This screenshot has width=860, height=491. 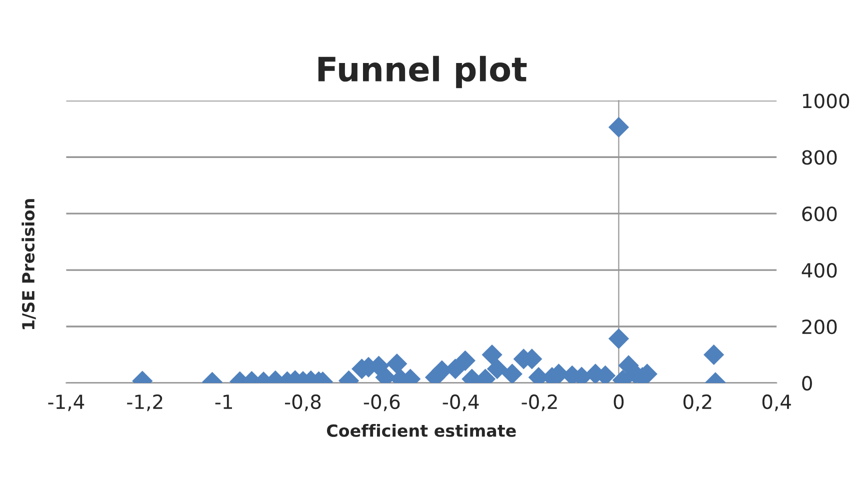 I want to click on x-tick-label: -1, so click(x=223, y=401).